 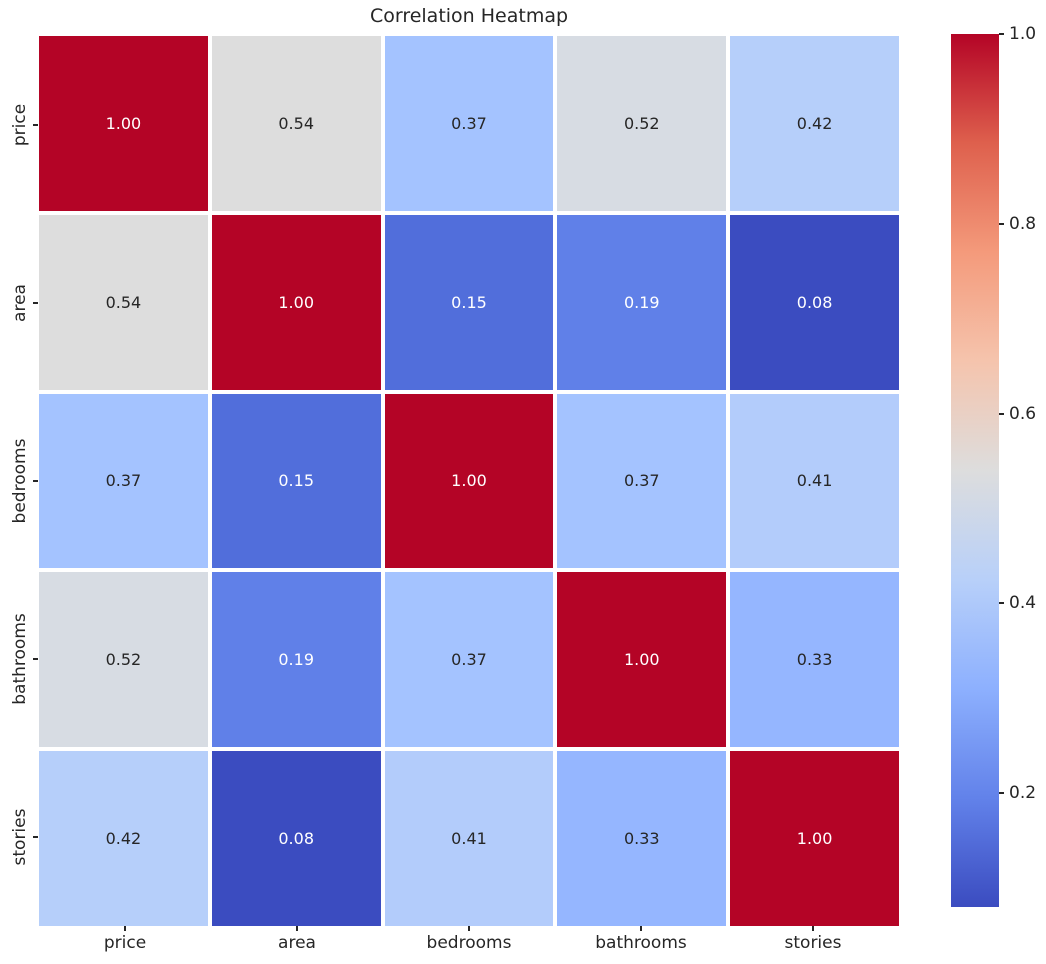 I want to click on x-axis-labels: price area bedrooms bathrooms stories, so click(x=469, y=943).